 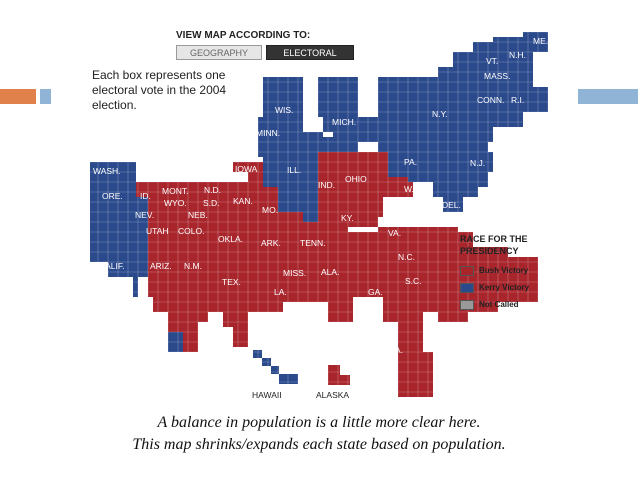 What do you see at coordinates (145, 215) in the screenshot?
I see `label-nev: NEV.` at bounding box center [145, 215].